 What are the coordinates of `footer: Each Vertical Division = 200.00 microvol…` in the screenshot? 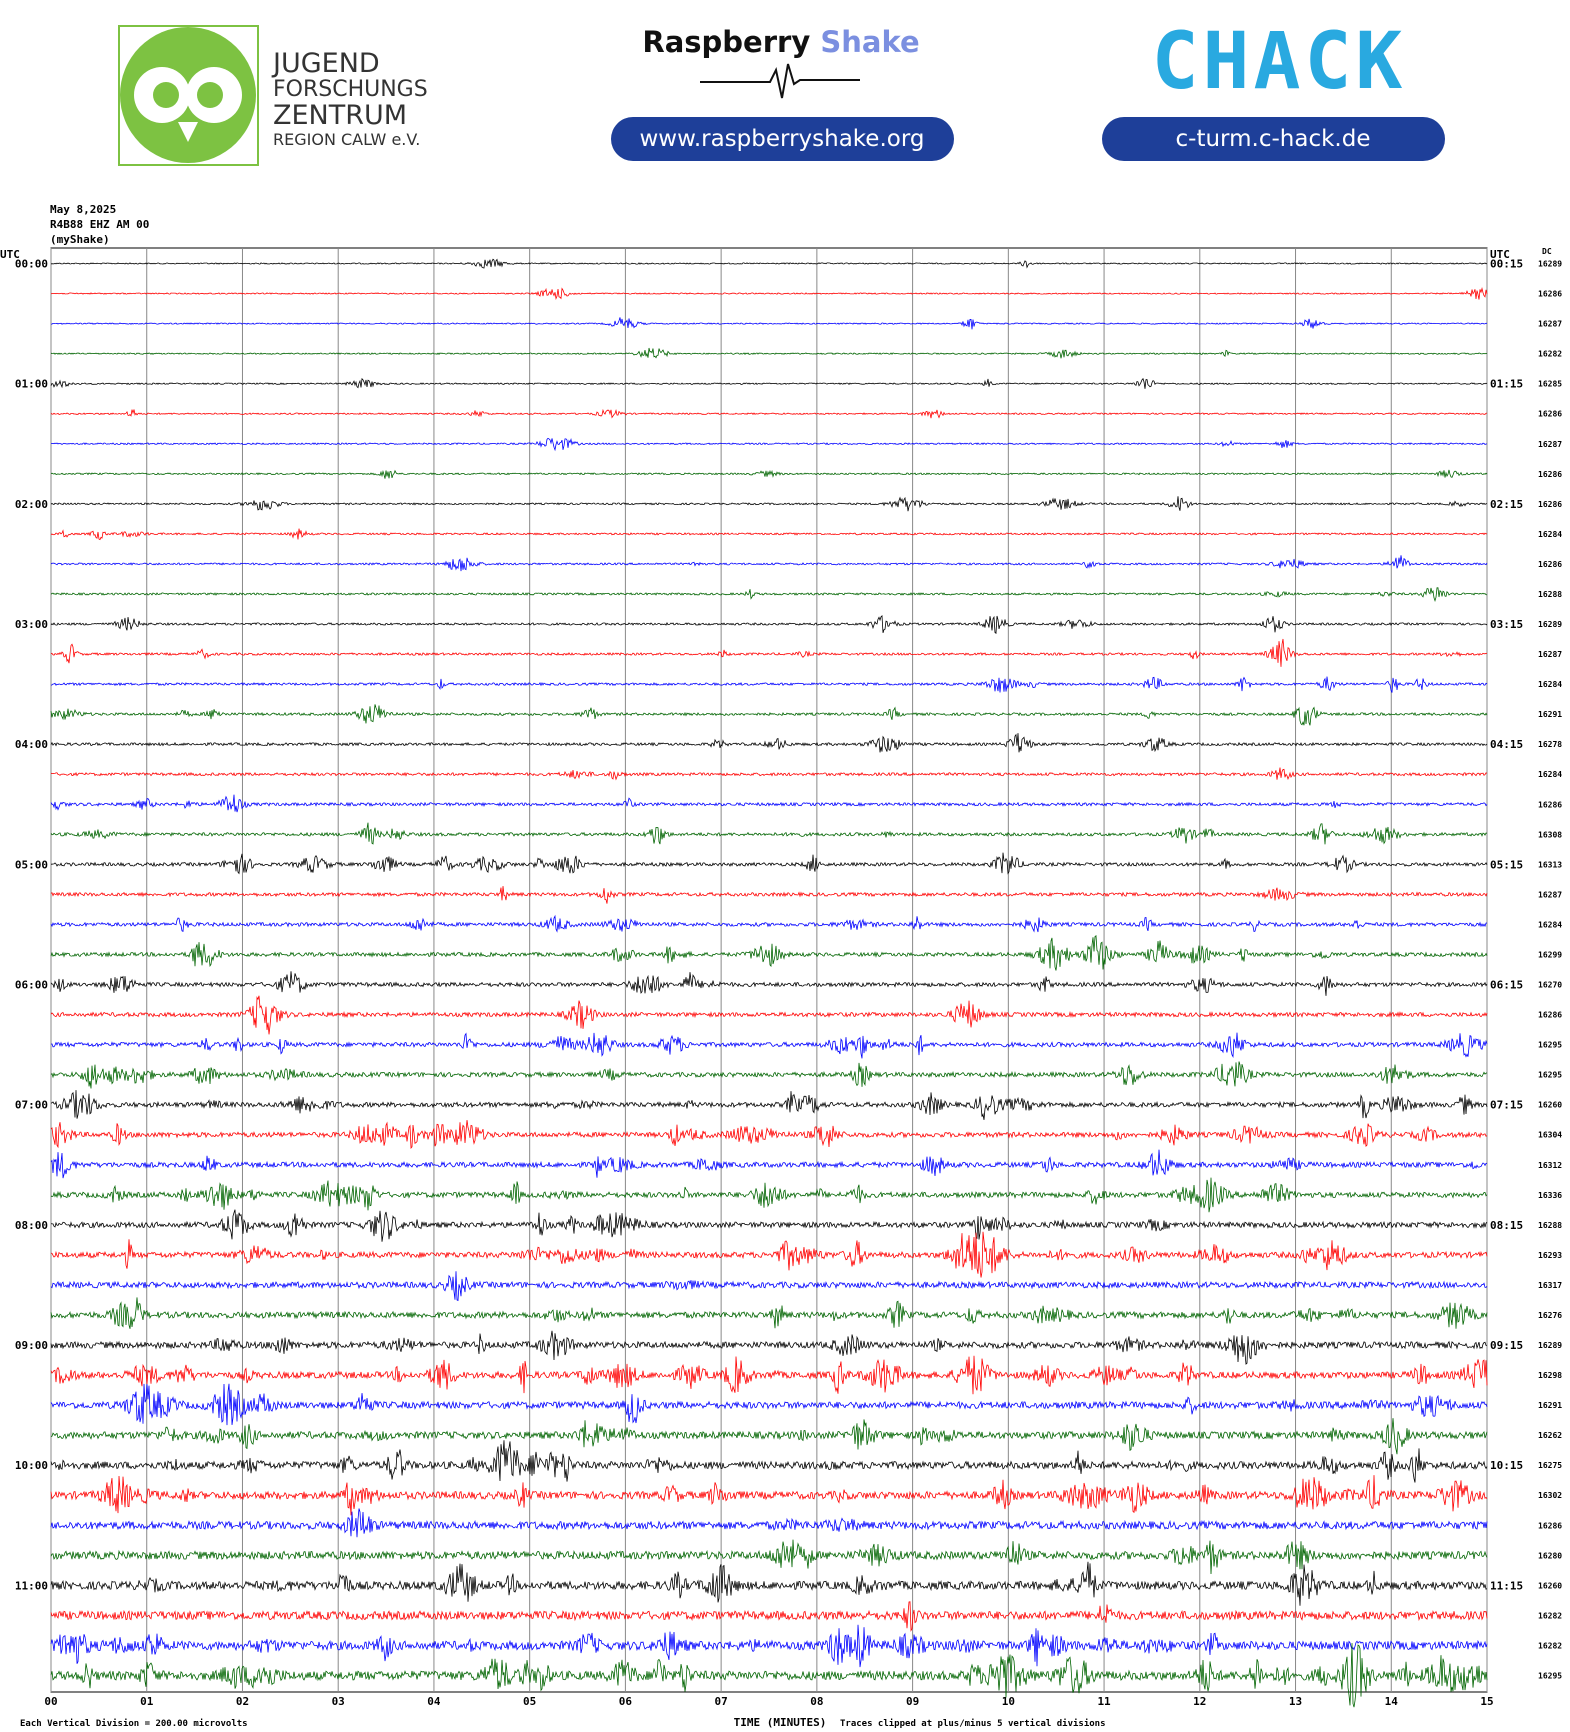 It's located at (563, 1722).